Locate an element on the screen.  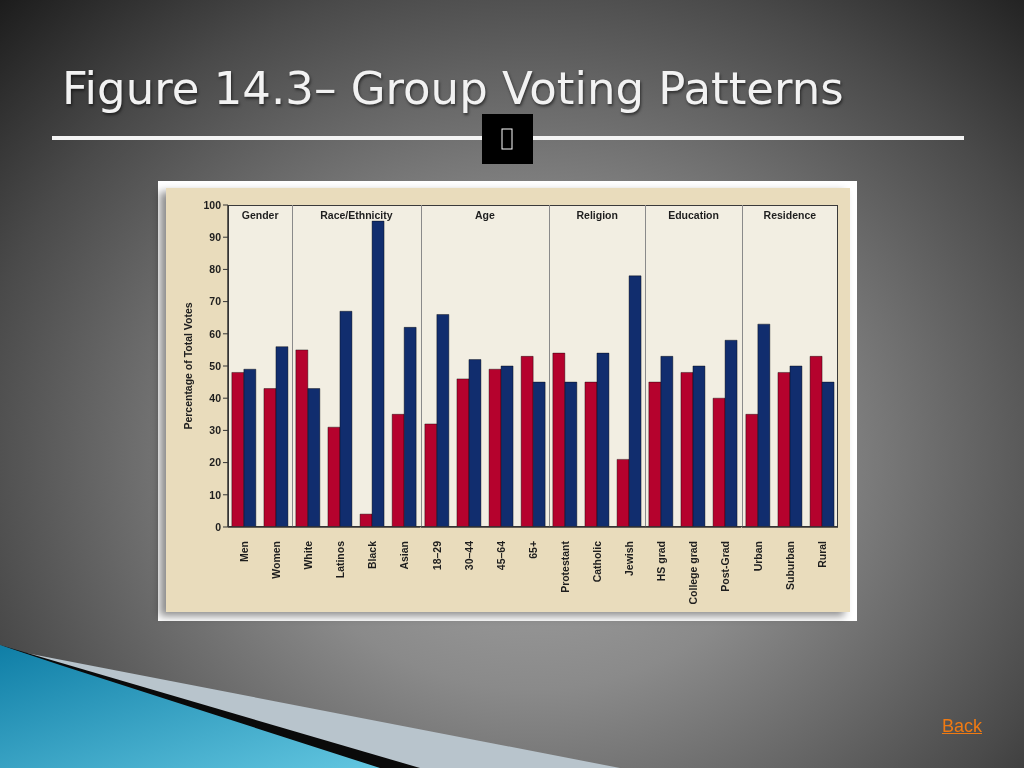
x-tick-label: Black is located at coordinates (373, 554).